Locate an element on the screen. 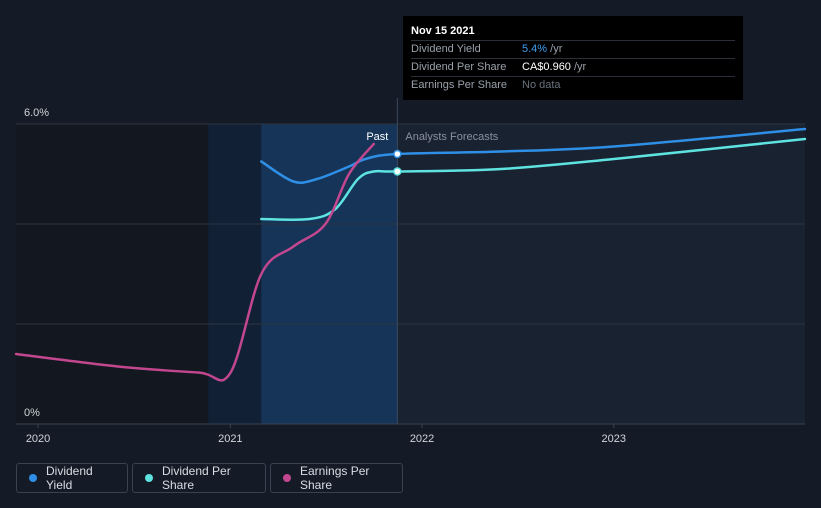  pre-history-band is located at coordinates (112, 274).